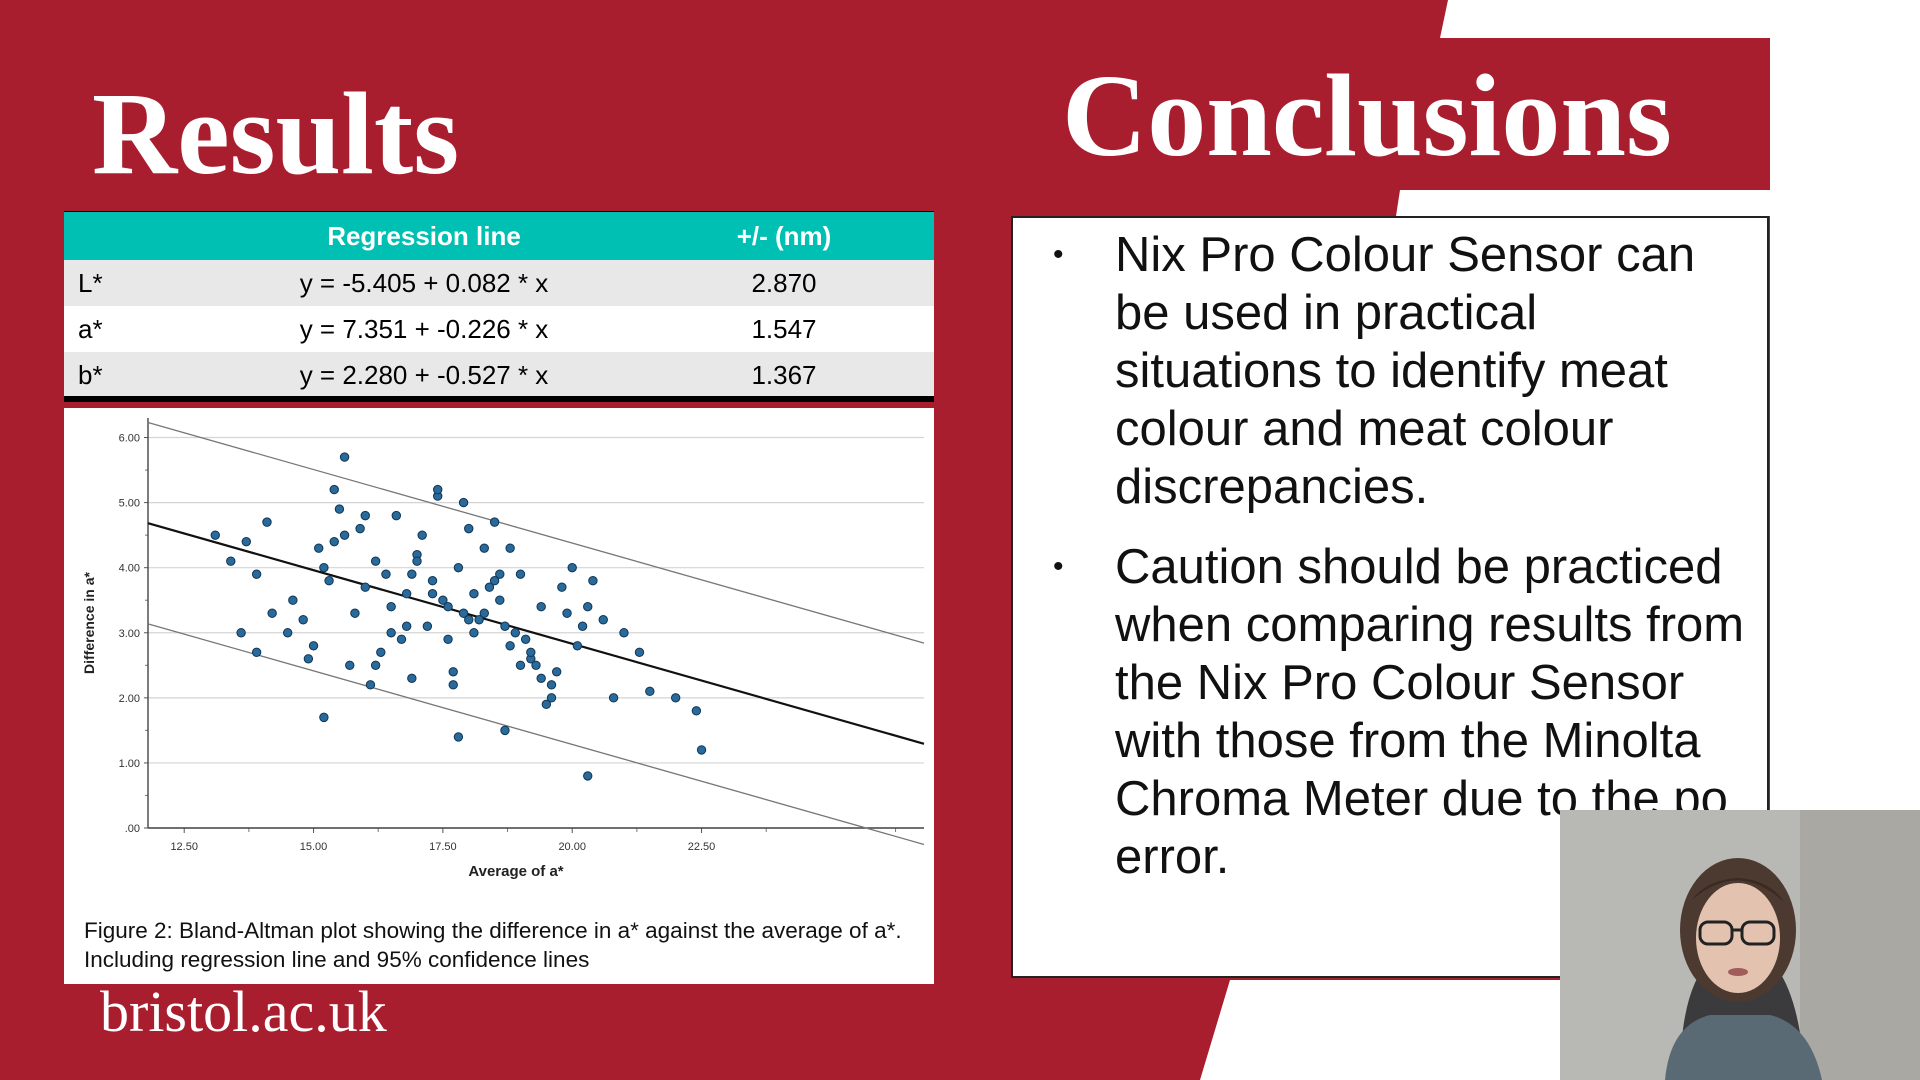 This screenshot has height=1080, width=1920. What do you see at coordinates (499, 399) in the screenshot?
I see `table-bottom-rule` at bounding box center [499, 399].